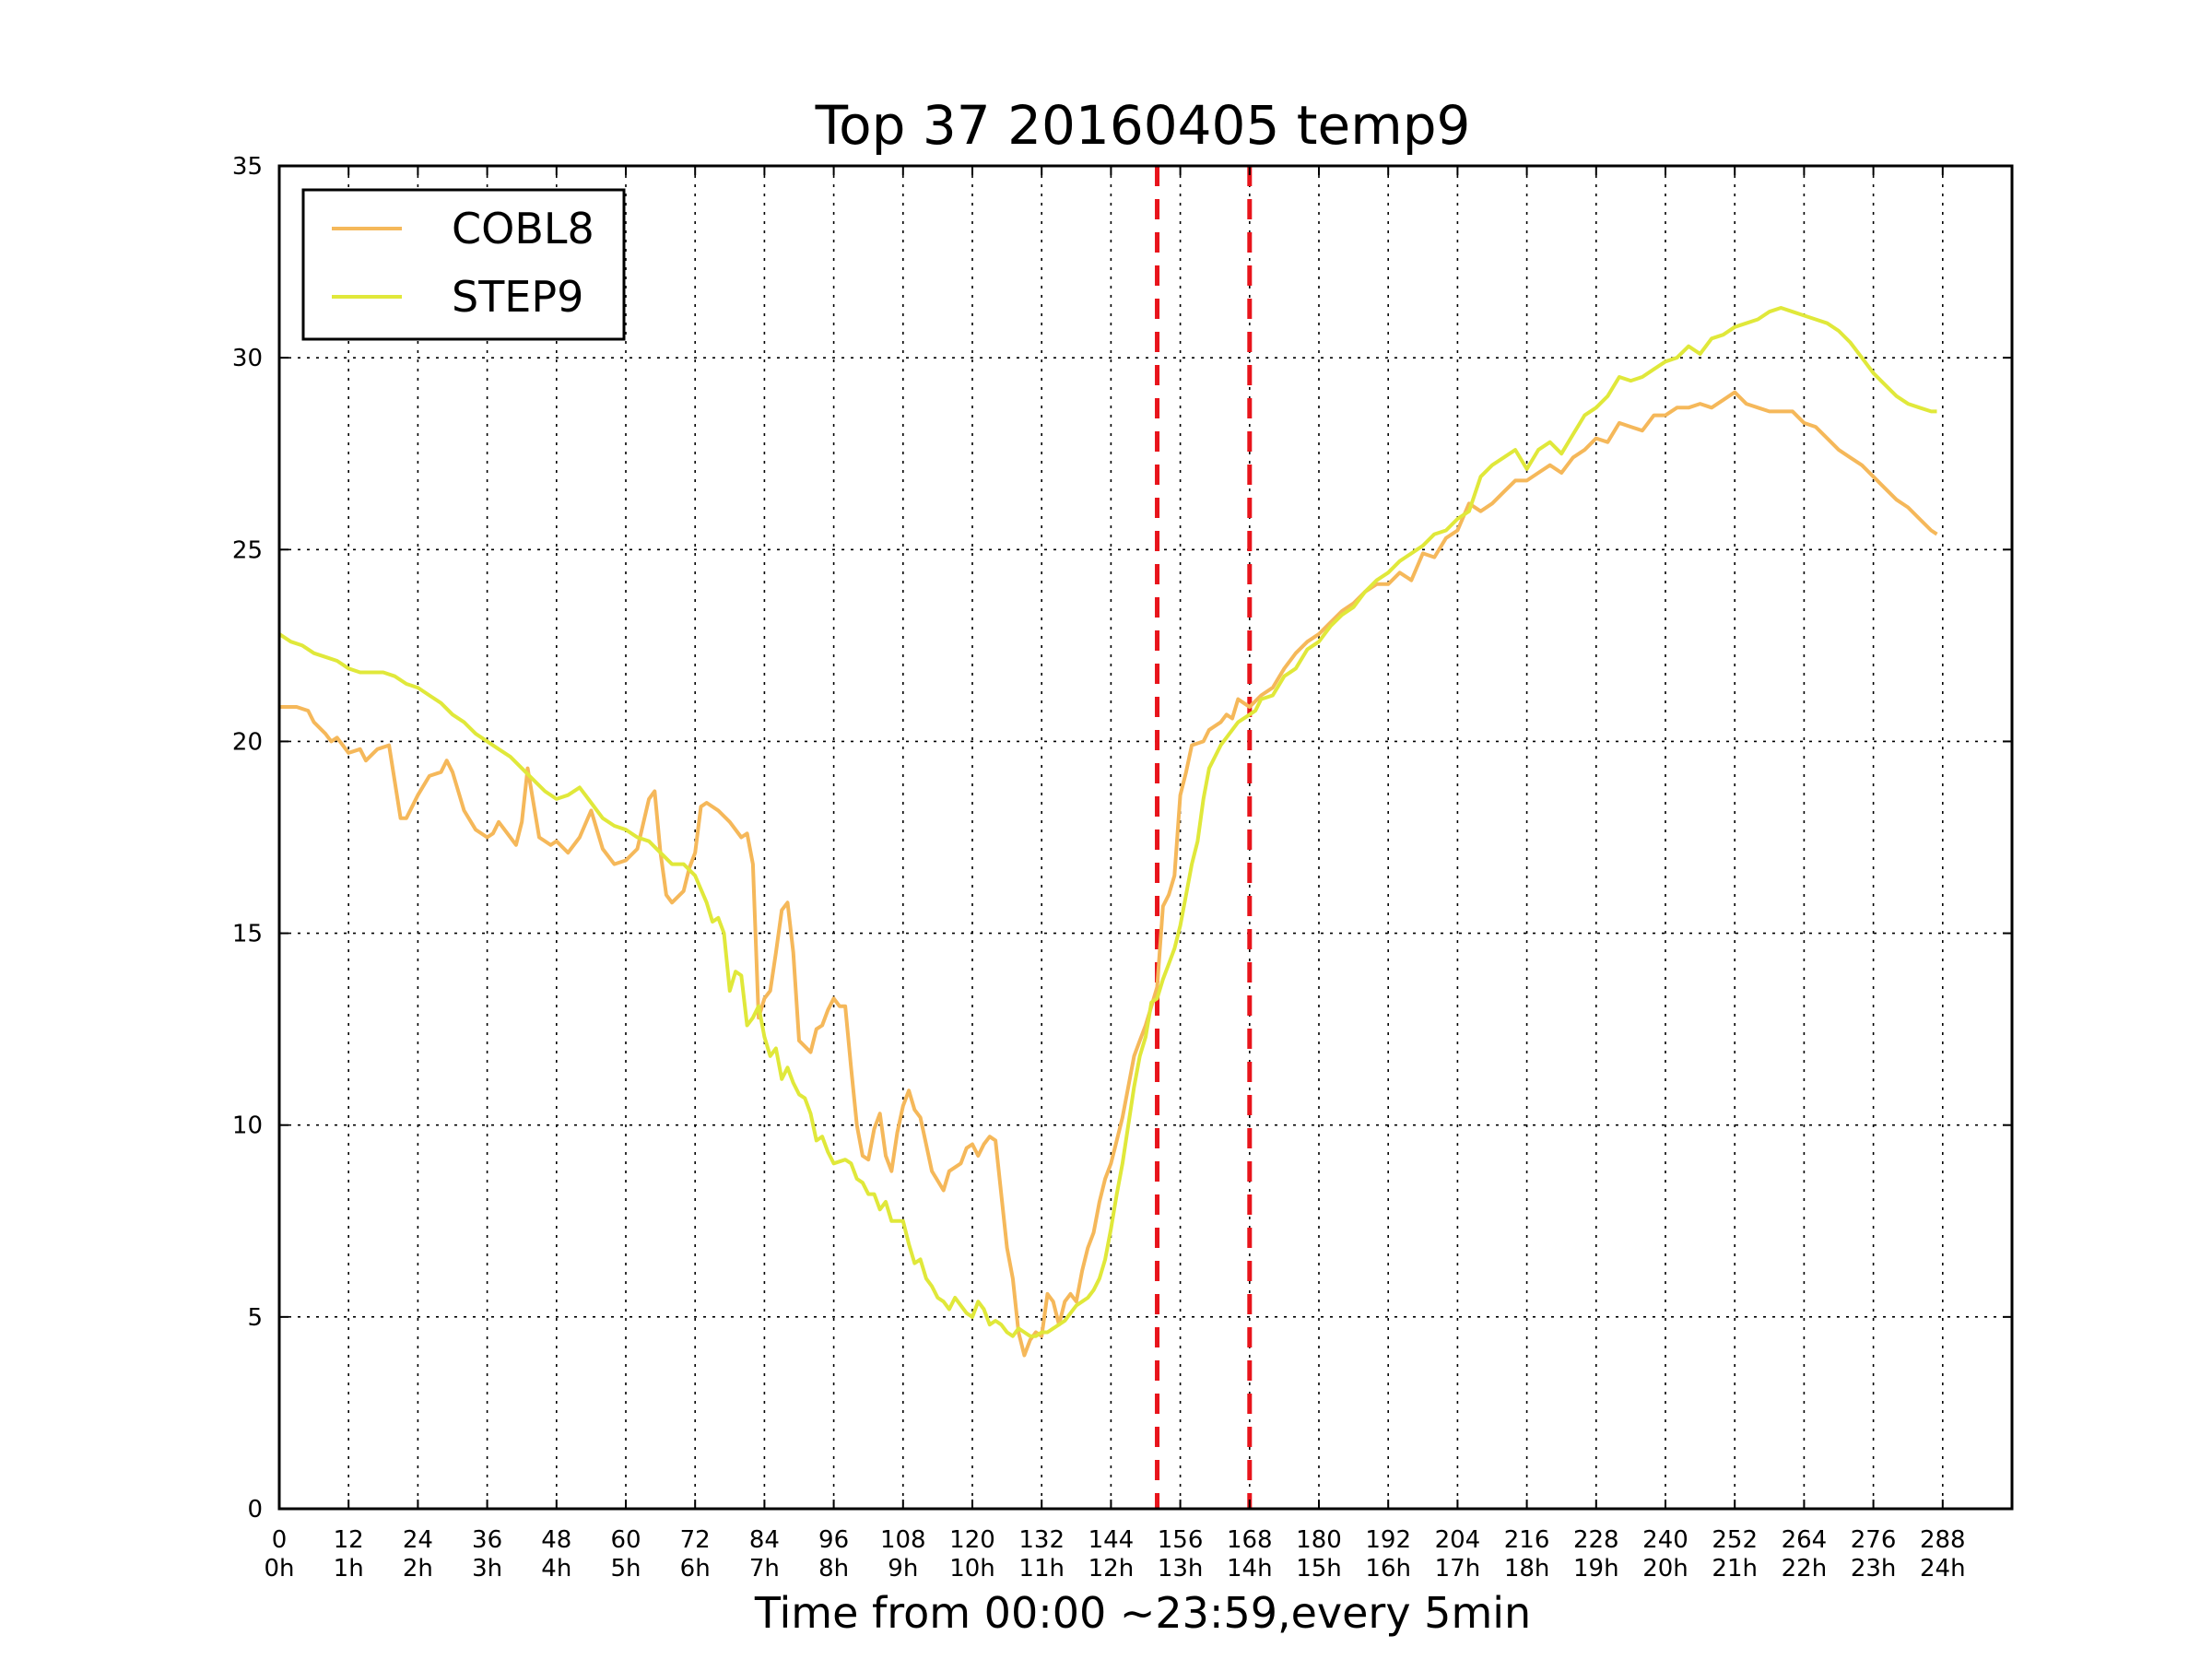 The width and height of the screenshot is (2212, 1659). Describe the element at coordinates (1458, 1569) in the screenshot. I see `x-tick-sublabel: 17h` at that location.